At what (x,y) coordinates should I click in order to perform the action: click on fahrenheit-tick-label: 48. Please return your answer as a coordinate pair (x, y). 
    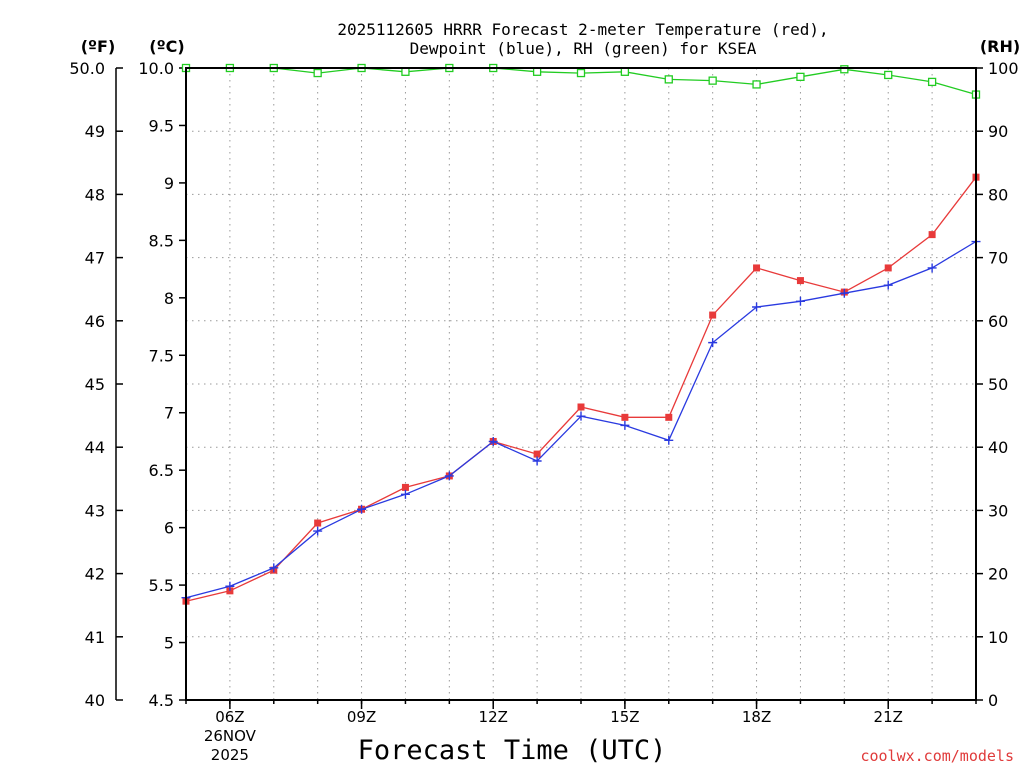
    Looking at the image, I should click on (95, 194).